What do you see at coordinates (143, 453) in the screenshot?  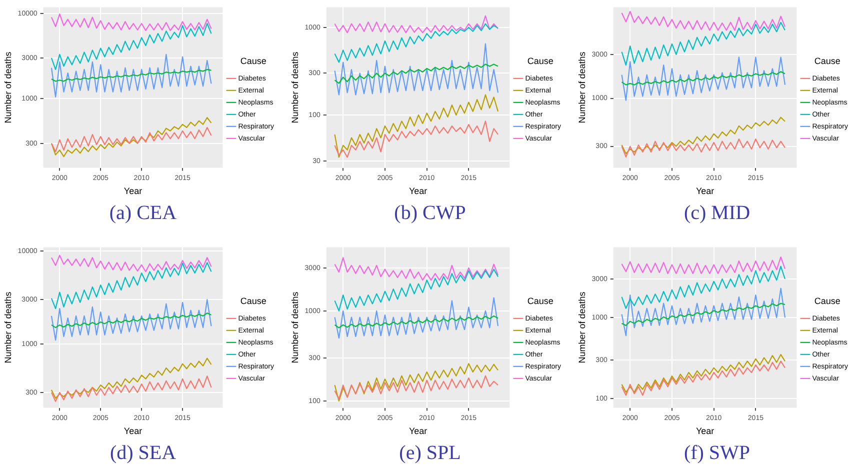 I see `text: (d) SEA` at bounding box center [143, 453].